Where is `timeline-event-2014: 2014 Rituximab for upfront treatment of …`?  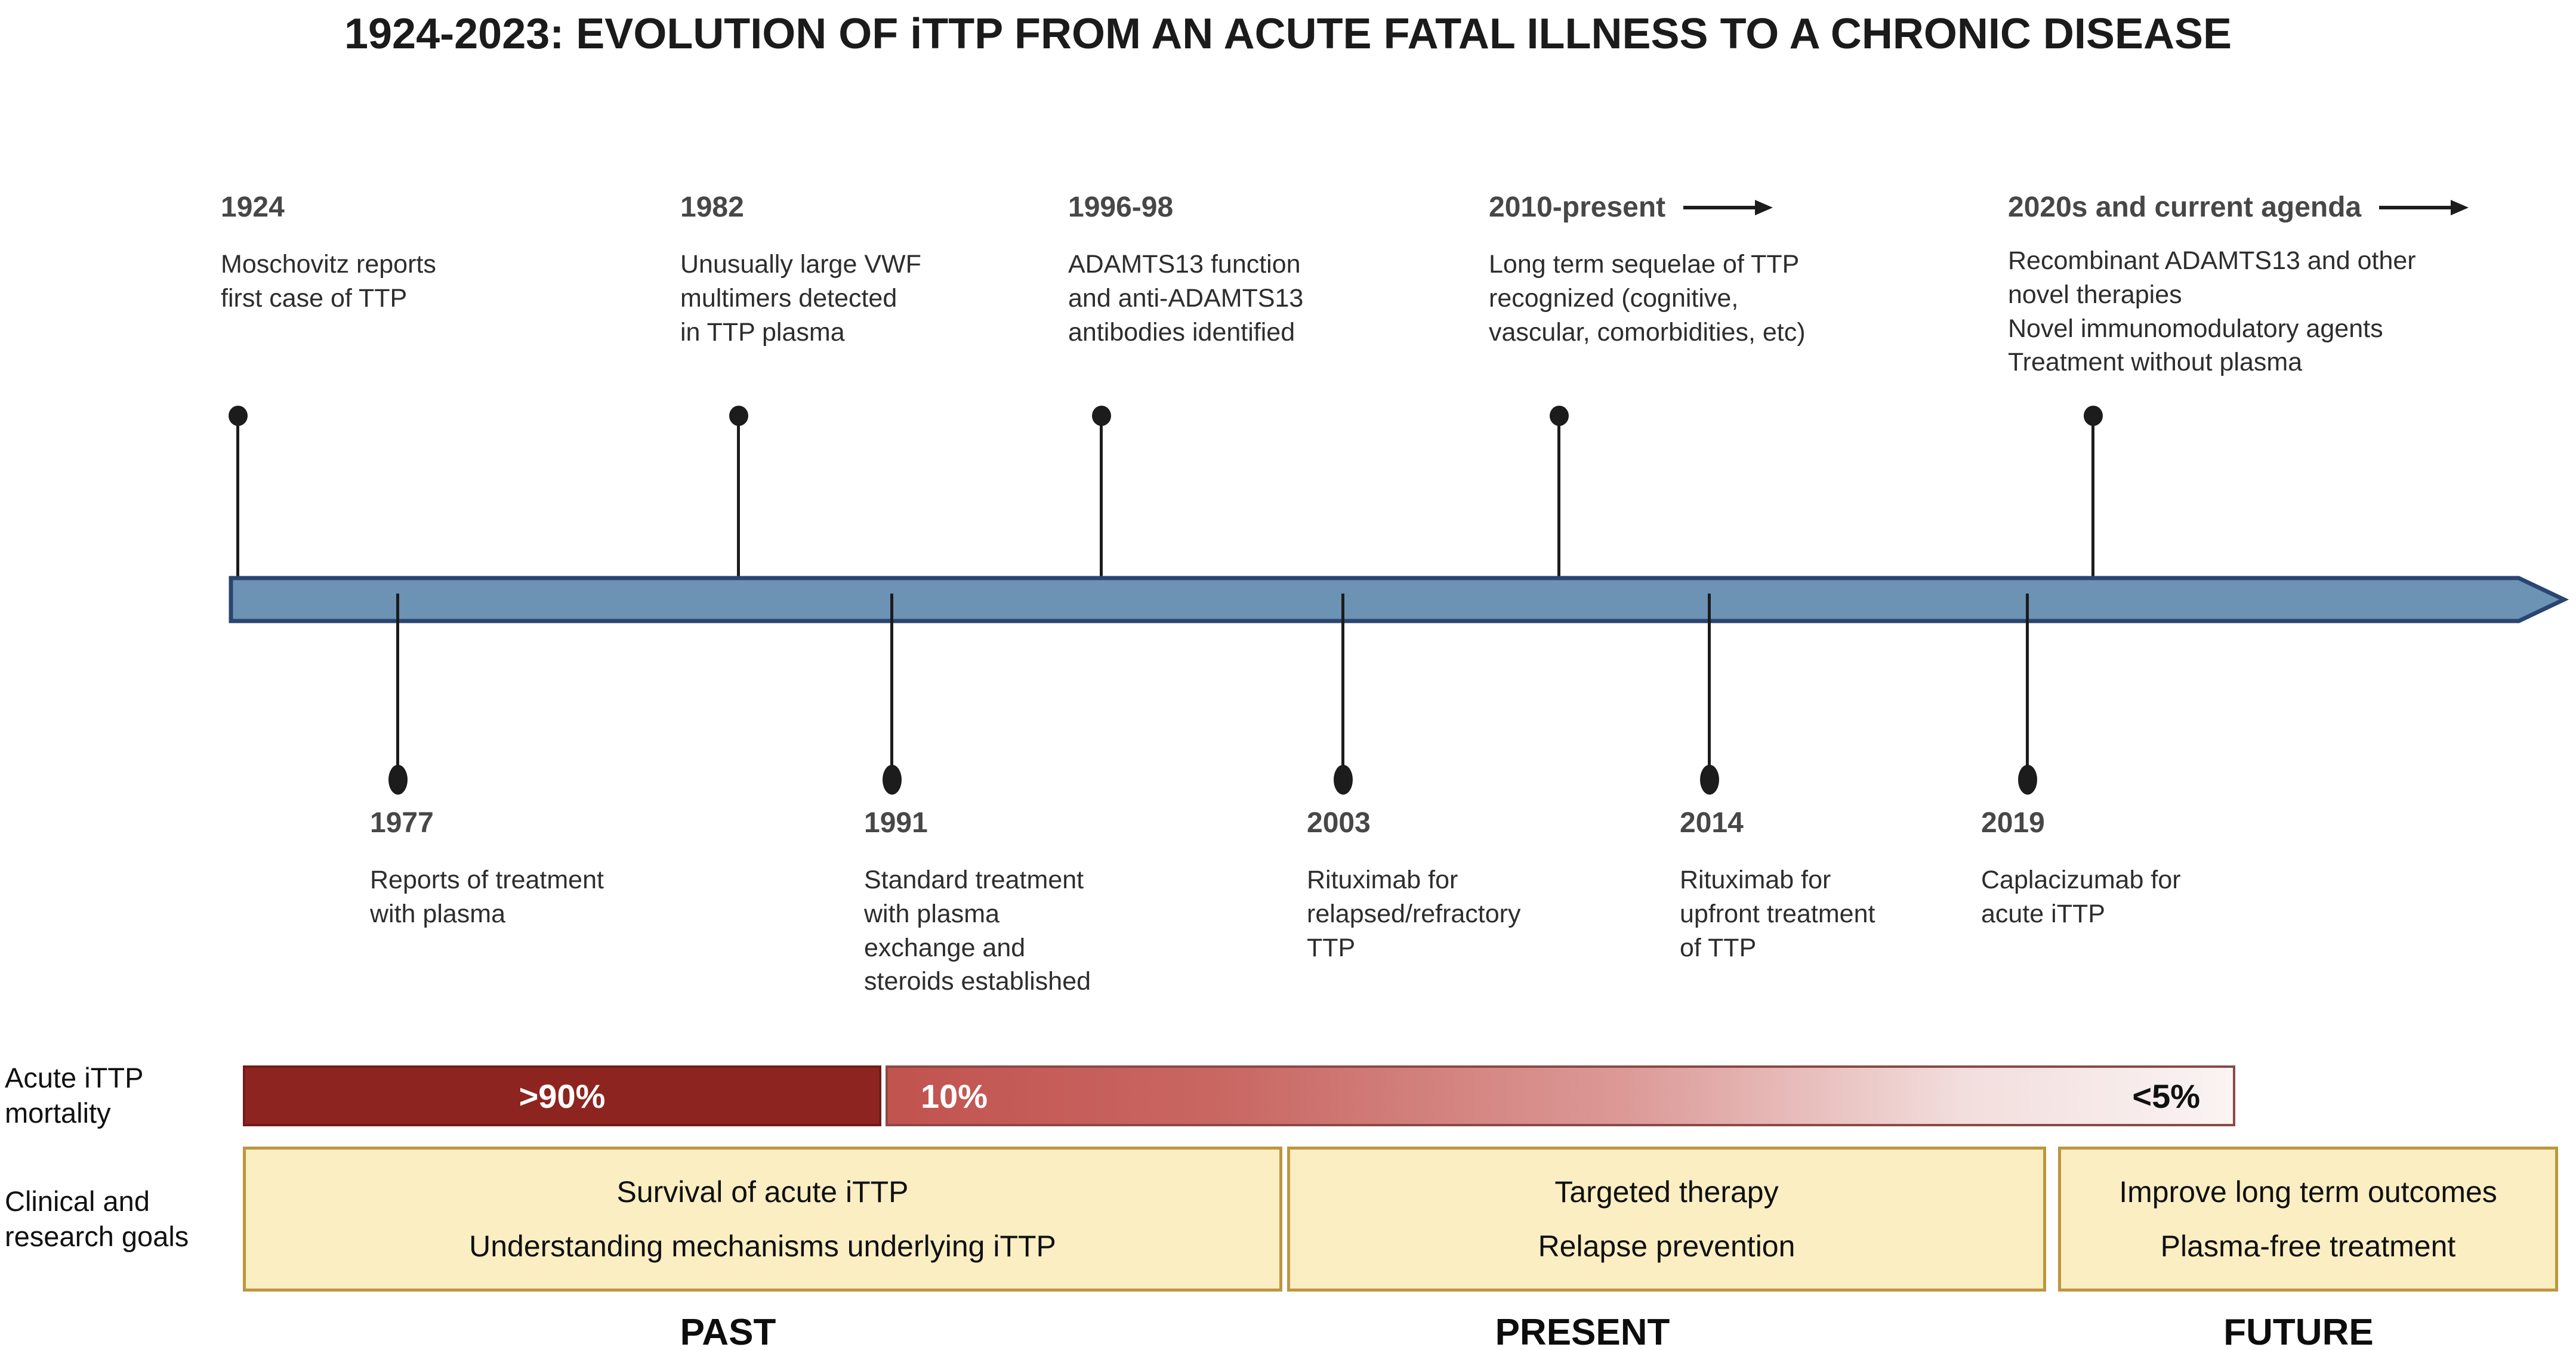
timeline-event-2014: 2014 Rituximab for upfront treatment of … is located at coordinates (1859, 886).